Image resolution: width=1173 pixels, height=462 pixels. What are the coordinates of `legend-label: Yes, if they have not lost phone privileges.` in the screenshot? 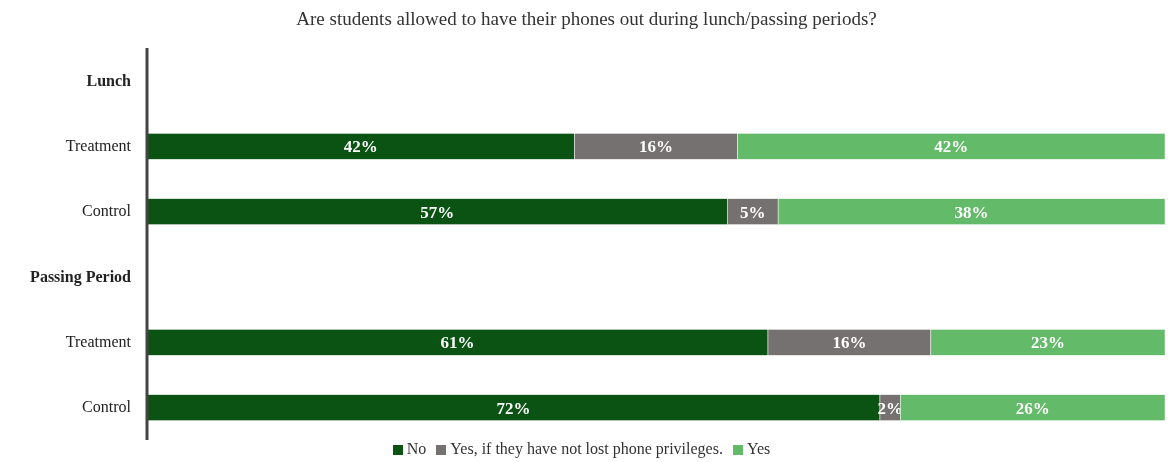 It's located at (586, 448).